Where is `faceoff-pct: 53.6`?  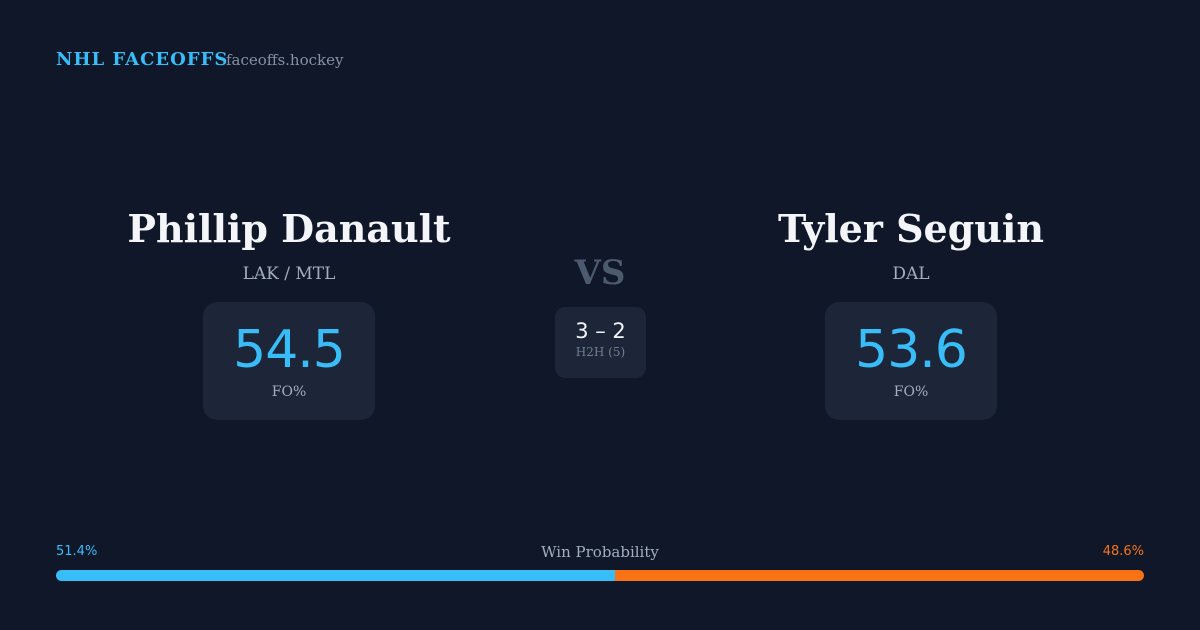
faceoff-pct: 53.6 is located at coordinates (911, 350).